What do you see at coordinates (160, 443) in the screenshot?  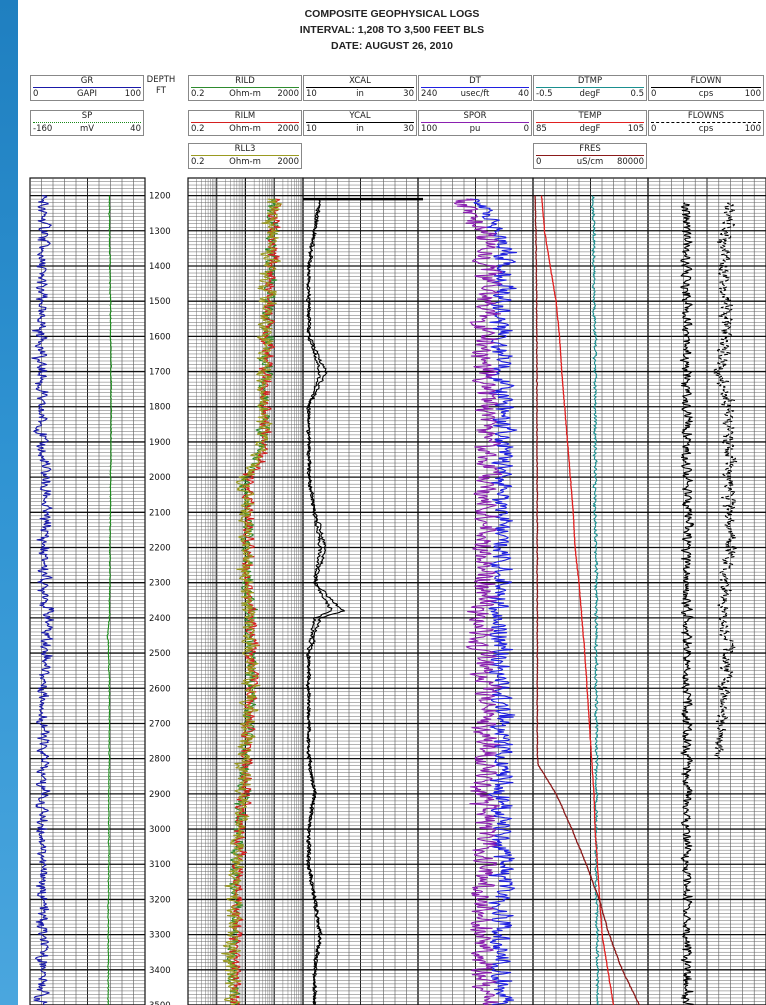 I see `depth-tick-label: 1900` at bounding box center [160, 443].